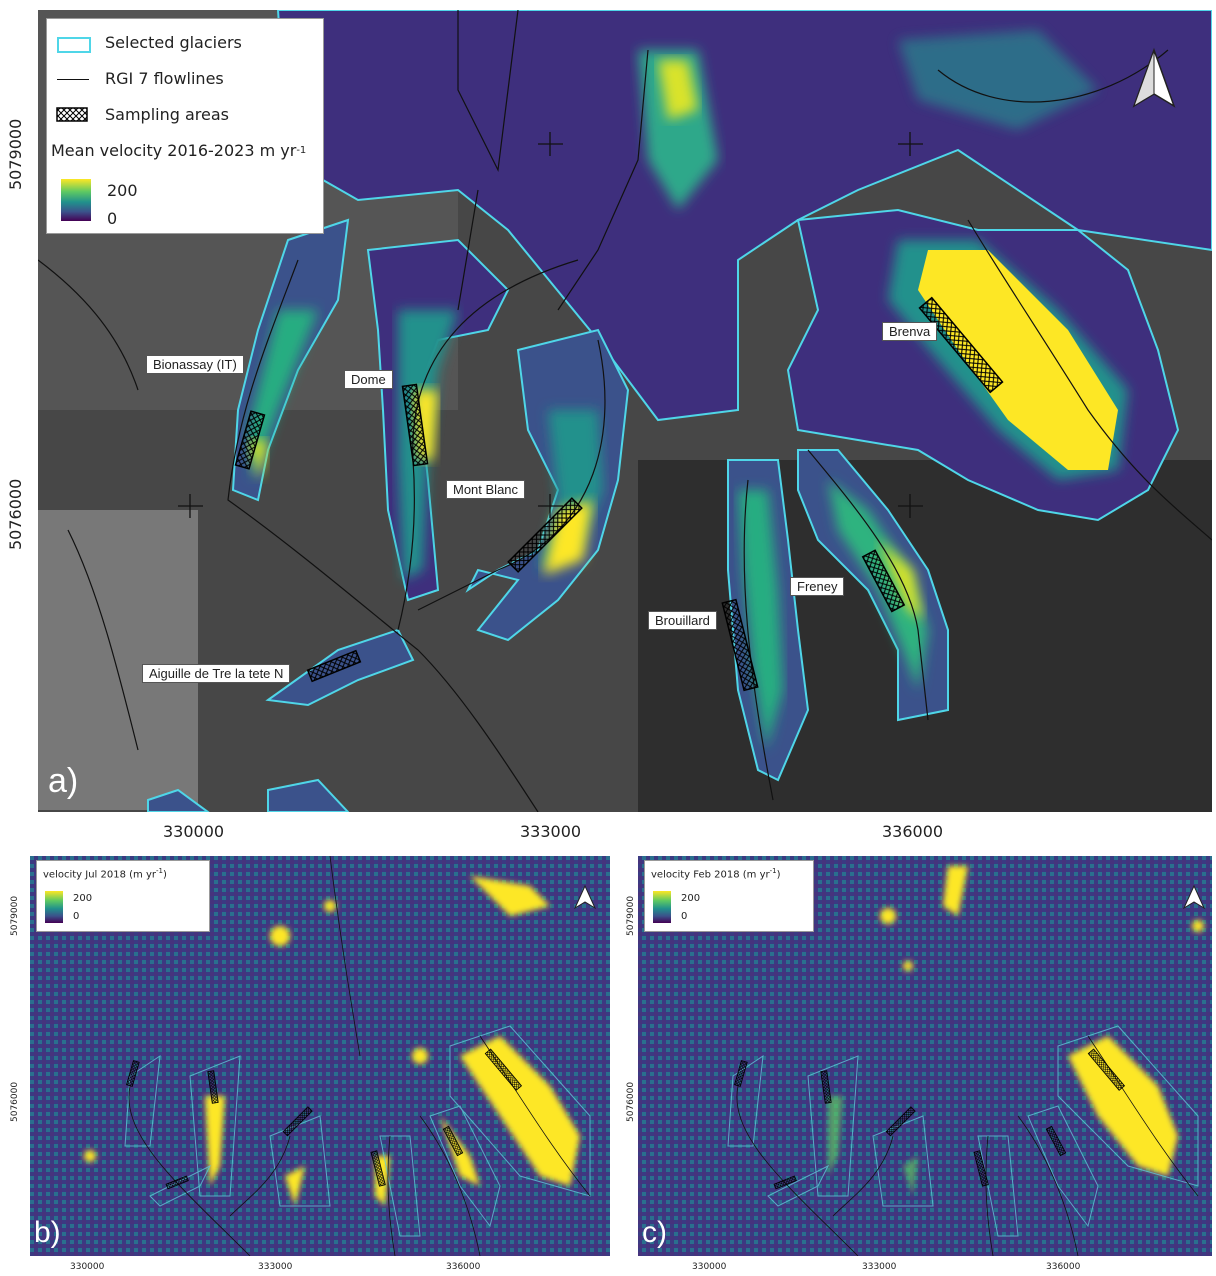  What do you see at coordinates (15, 514) in the screenshot?
I see `ytick-a-2: 5076000` at bounding box center [15, 514].